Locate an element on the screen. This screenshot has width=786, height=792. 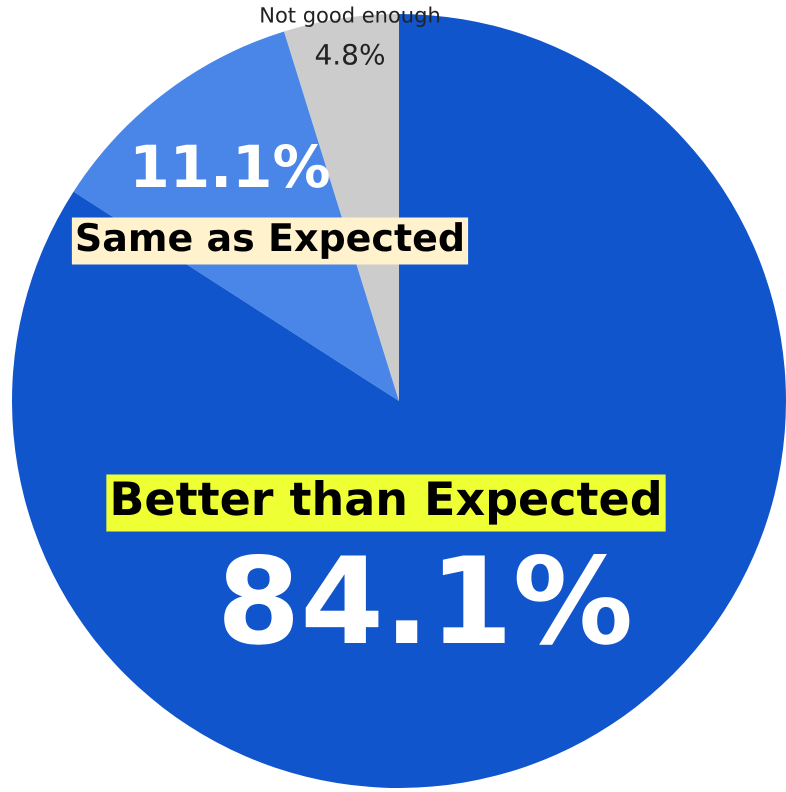
data-label: 84.1% is located at coordinates (425, 602).